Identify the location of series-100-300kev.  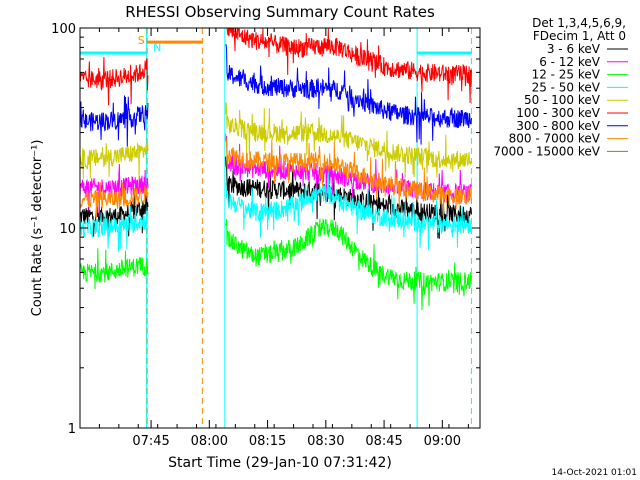
(275, 66).